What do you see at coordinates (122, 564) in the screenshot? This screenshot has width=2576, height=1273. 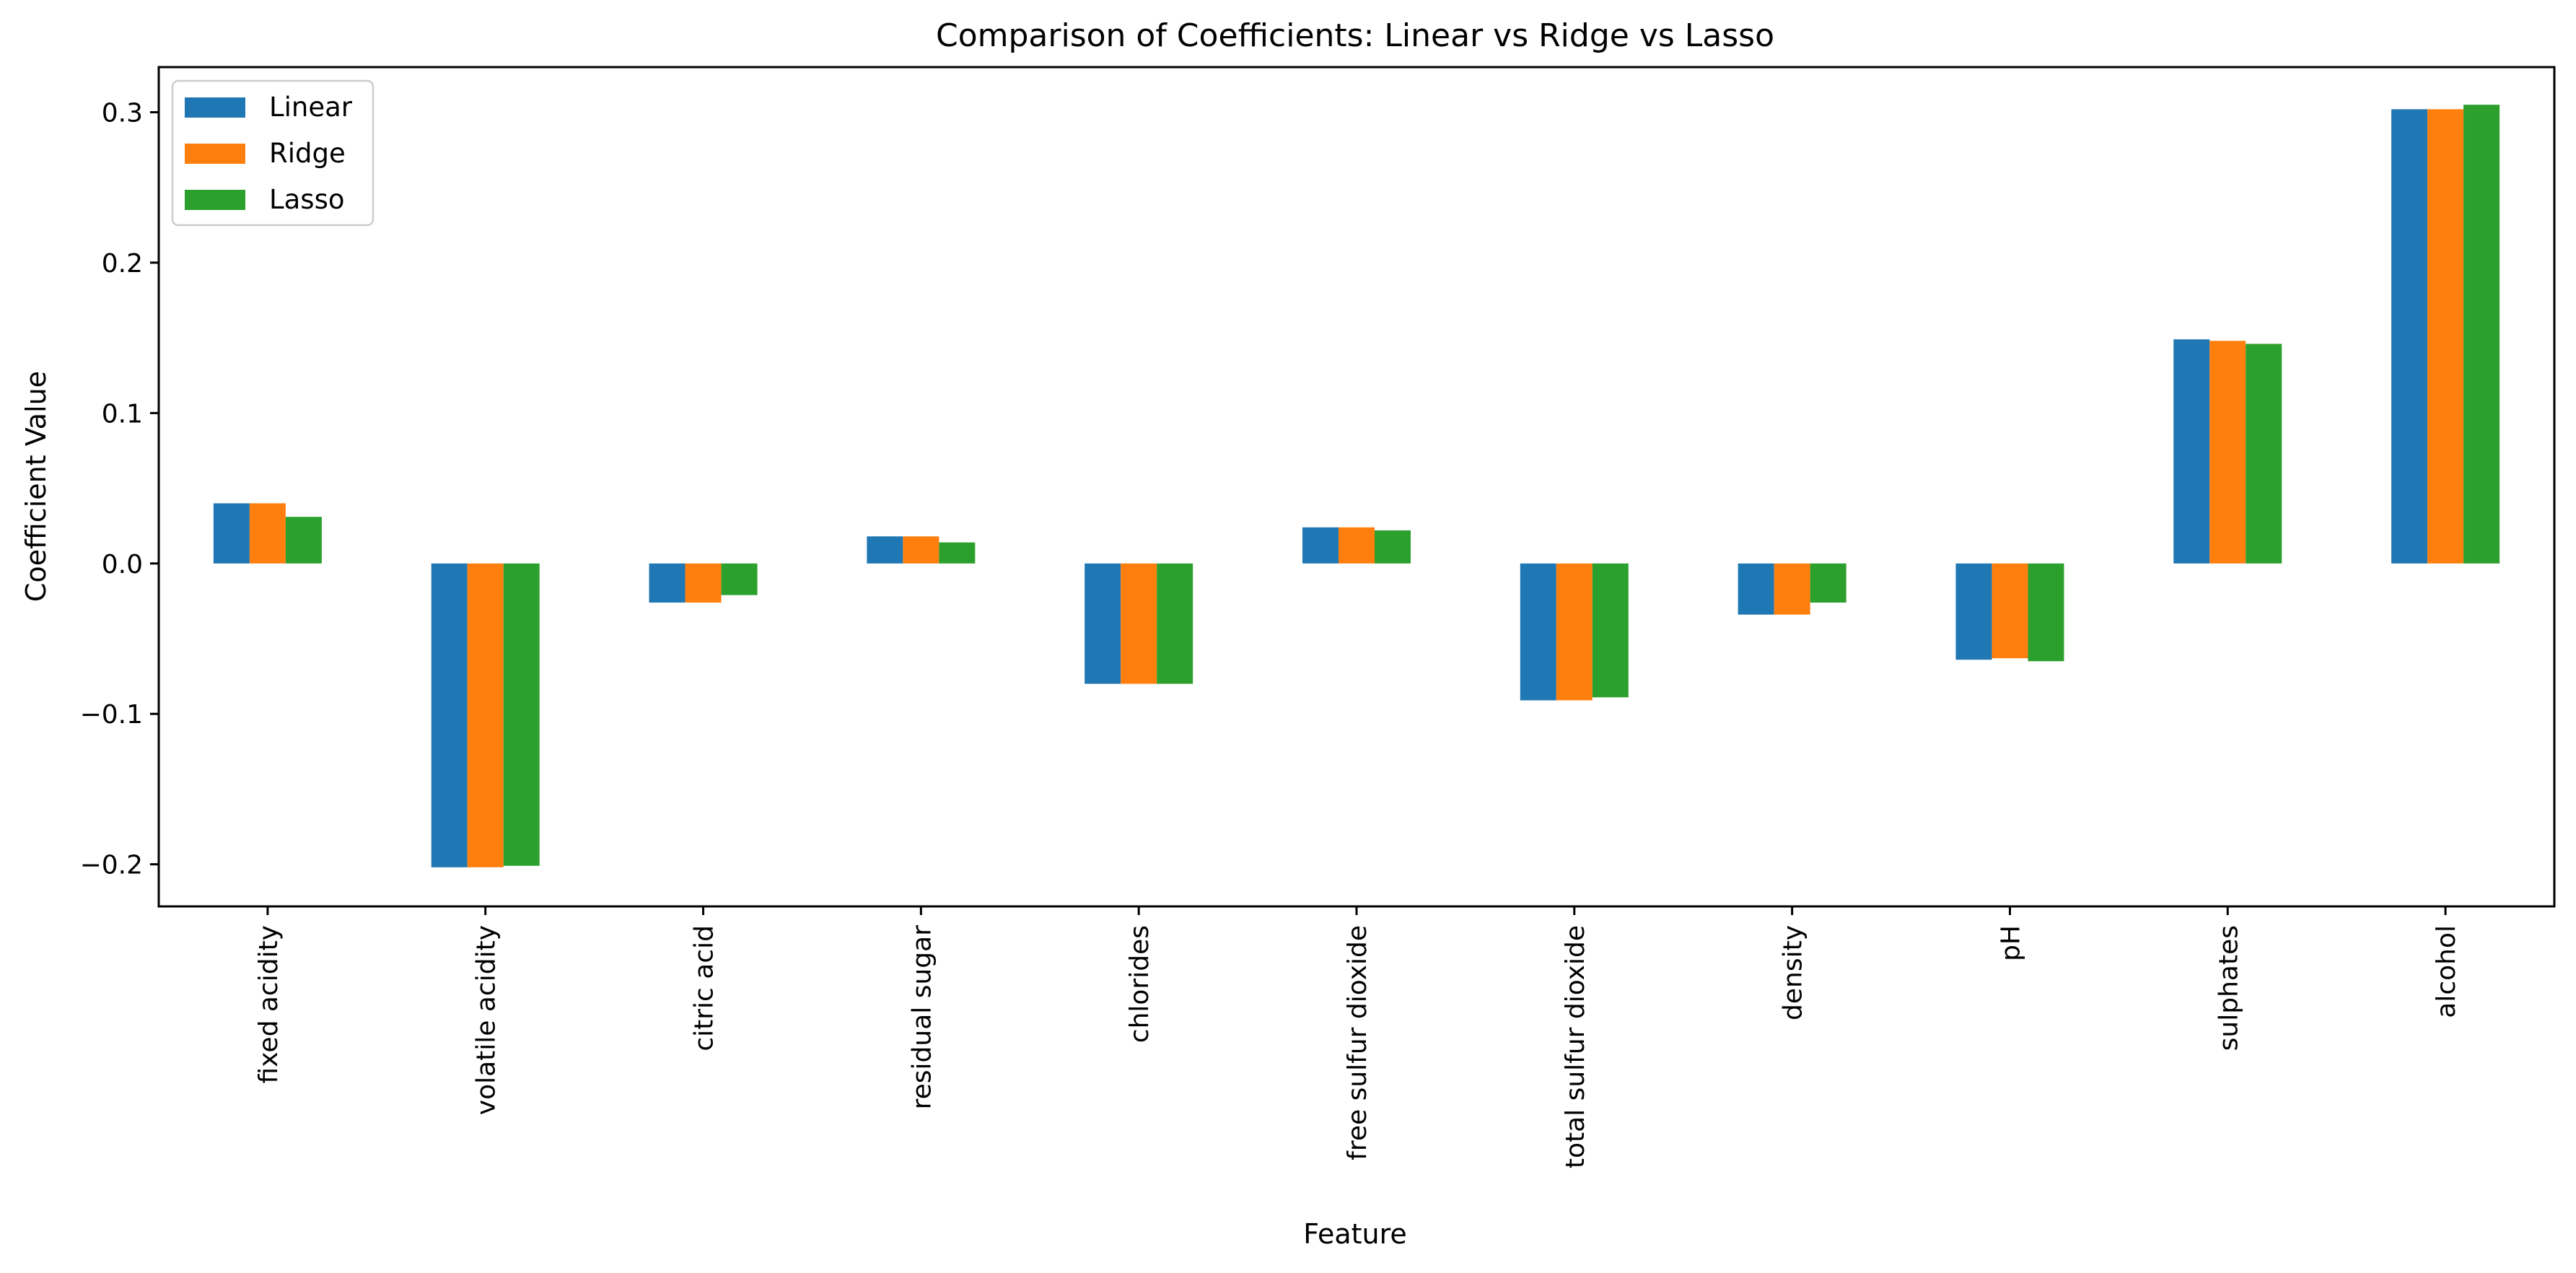 I see `y-tick-label: 0.0` at bounding box center [122, 564].